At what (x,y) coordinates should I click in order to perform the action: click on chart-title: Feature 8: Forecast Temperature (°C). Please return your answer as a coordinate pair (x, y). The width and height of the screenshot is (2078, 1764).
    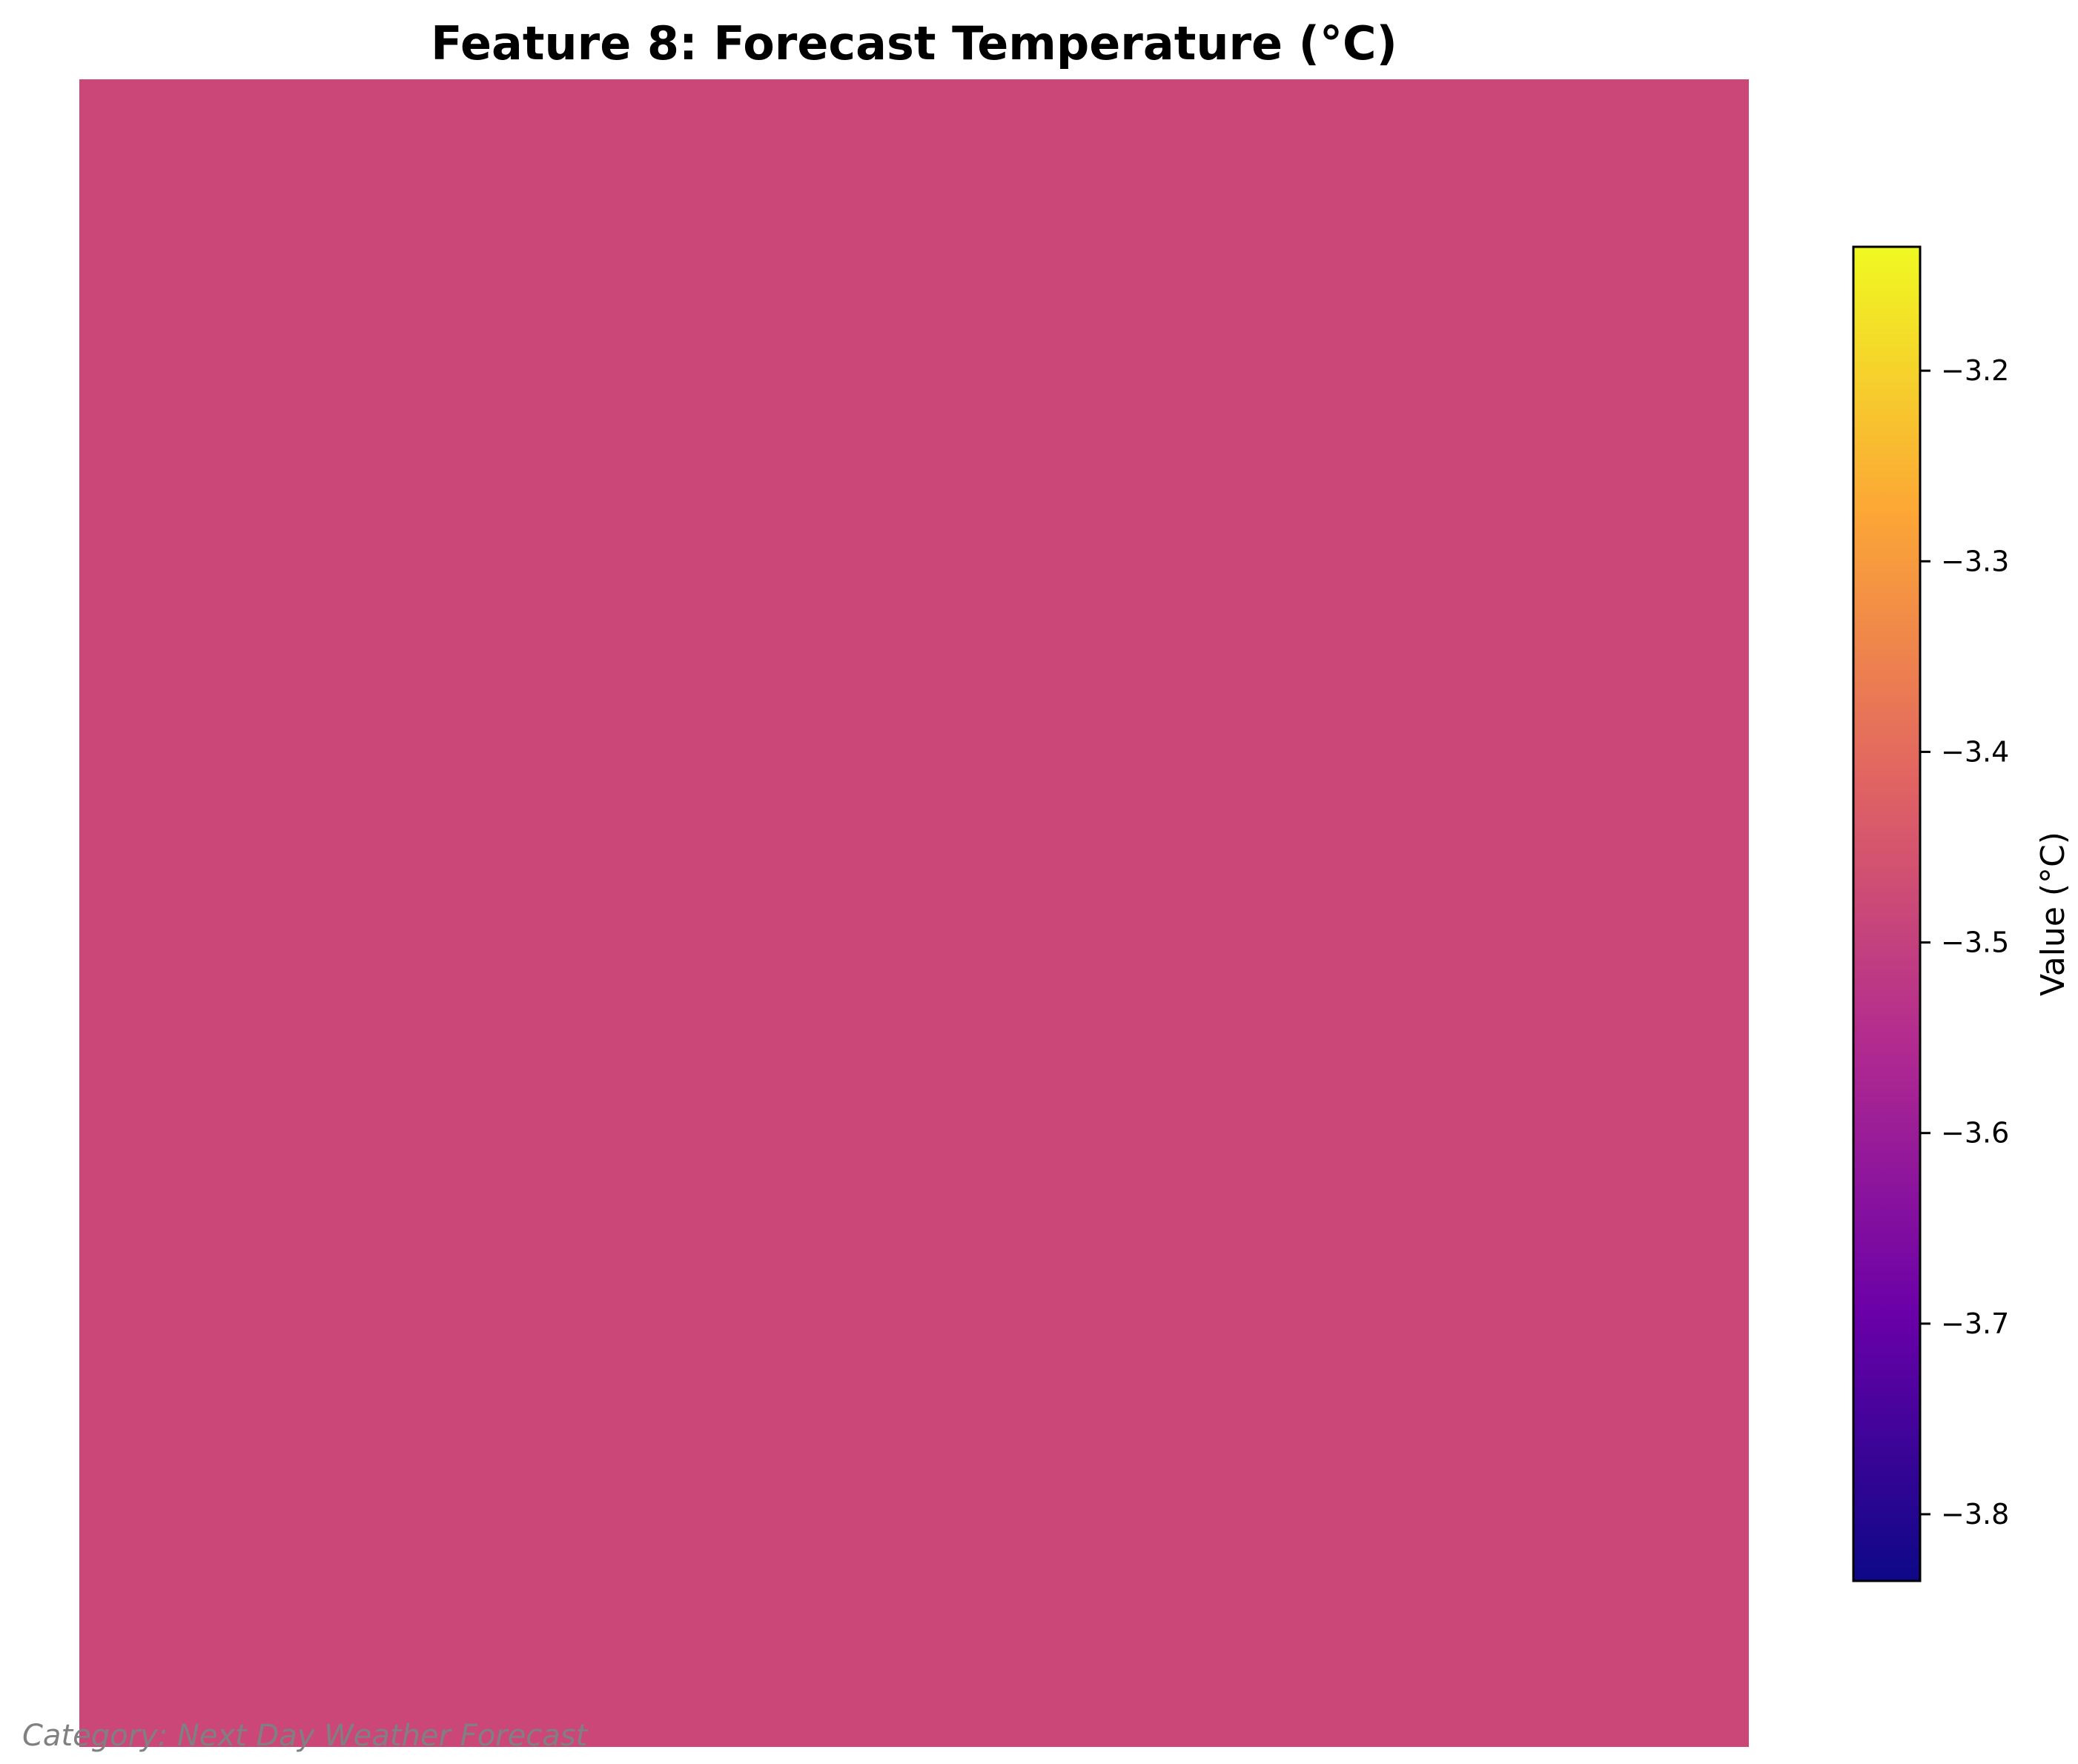
    Looking at the image, I should click on (914, 43).